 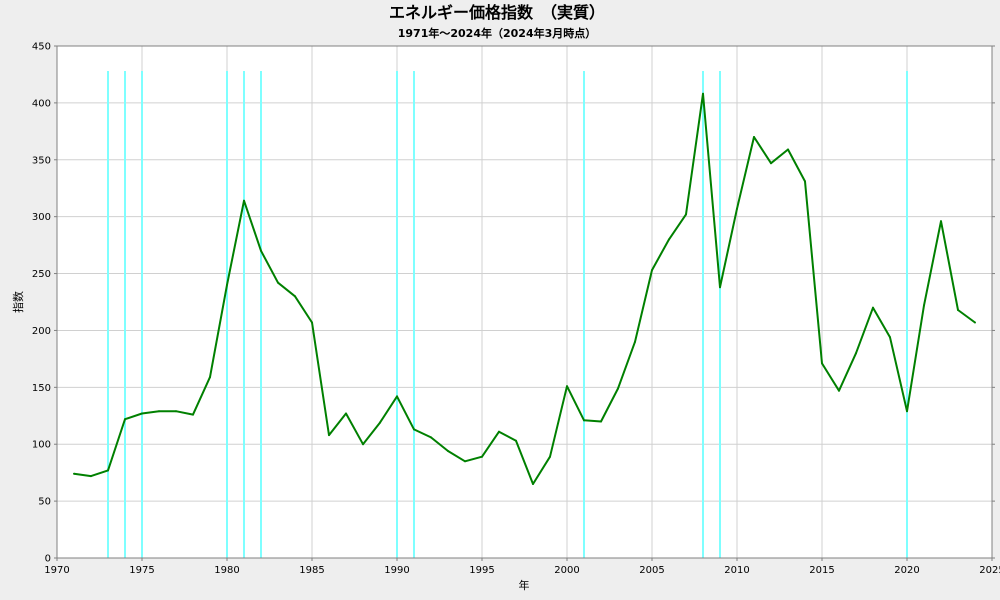 What do you see at coordinates (56, 570) in the screenshot?
I see `x-tick-label: 1970` at bounding box center [56, 570].